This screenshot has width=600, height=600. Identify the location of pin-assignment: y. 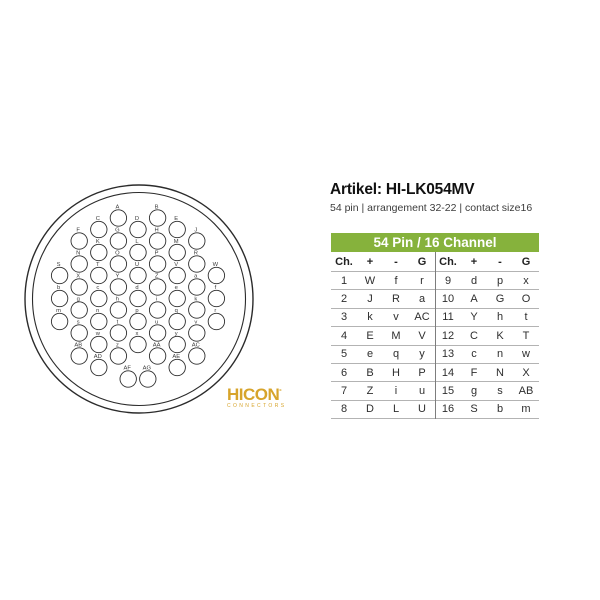
(422, 354).